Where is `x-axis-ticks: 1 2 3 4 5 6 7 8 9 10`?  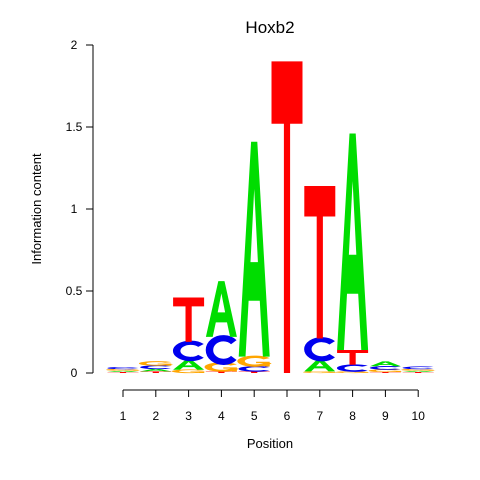 x-axis-ticks: 1 2 3 4 5 6 7 8 9 10 is located at coordinates (273, 406).